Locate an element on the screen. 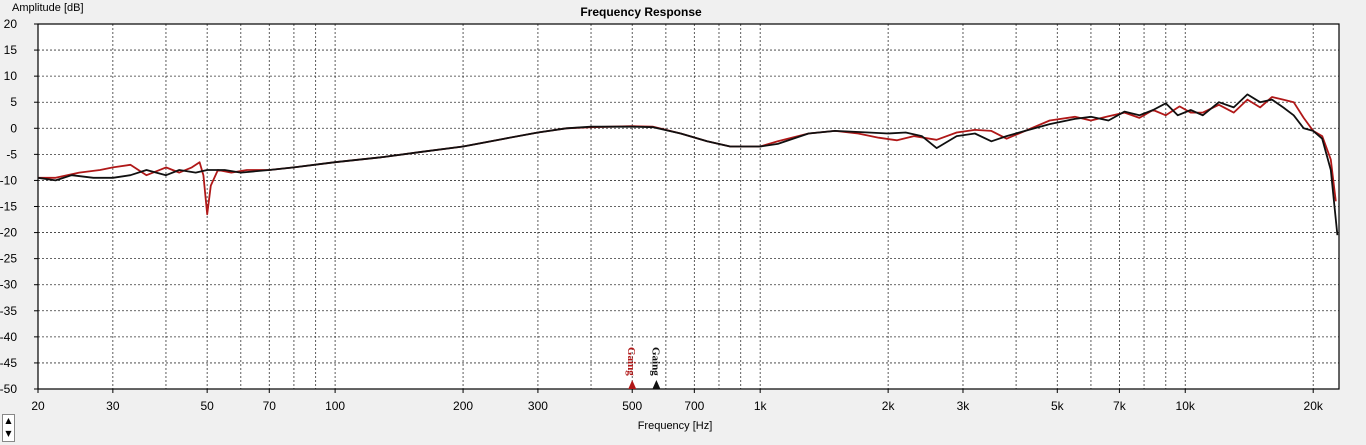 The image size is (1366, 445). y-tick-label: 5 is located at coordinates (13, 102).